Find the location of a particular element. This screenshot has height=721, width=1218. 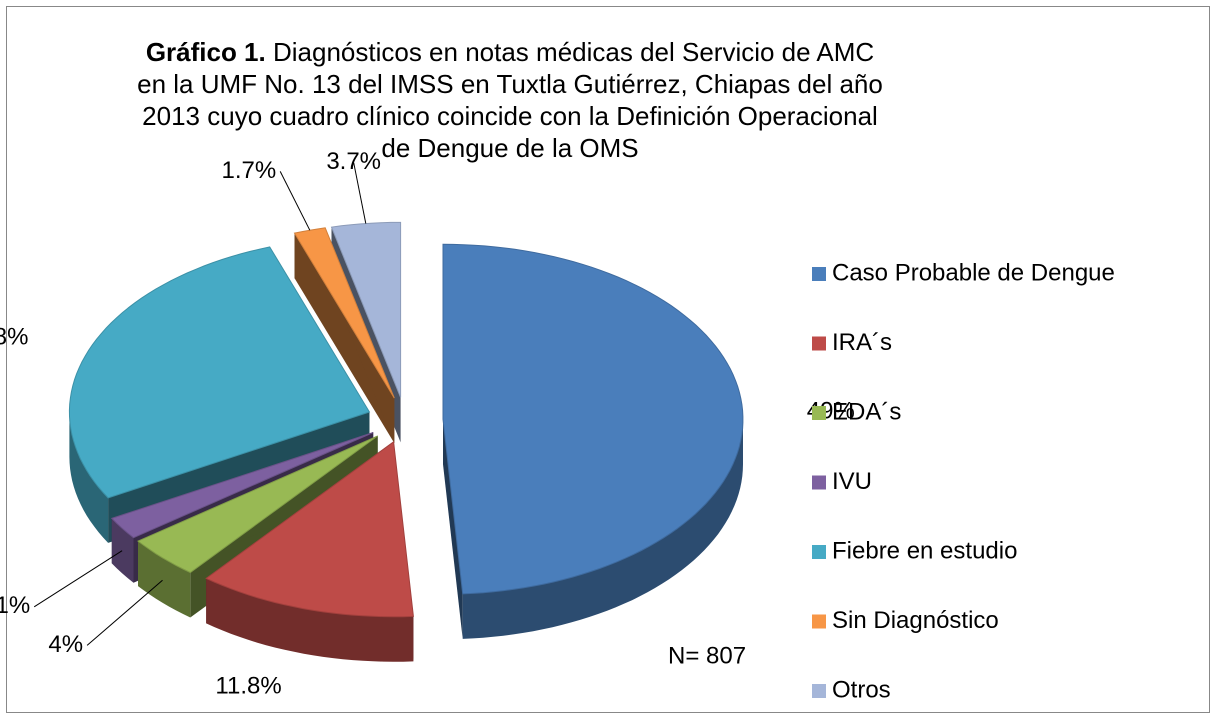

legend-label: Otros is located at coordinates (861, 689).